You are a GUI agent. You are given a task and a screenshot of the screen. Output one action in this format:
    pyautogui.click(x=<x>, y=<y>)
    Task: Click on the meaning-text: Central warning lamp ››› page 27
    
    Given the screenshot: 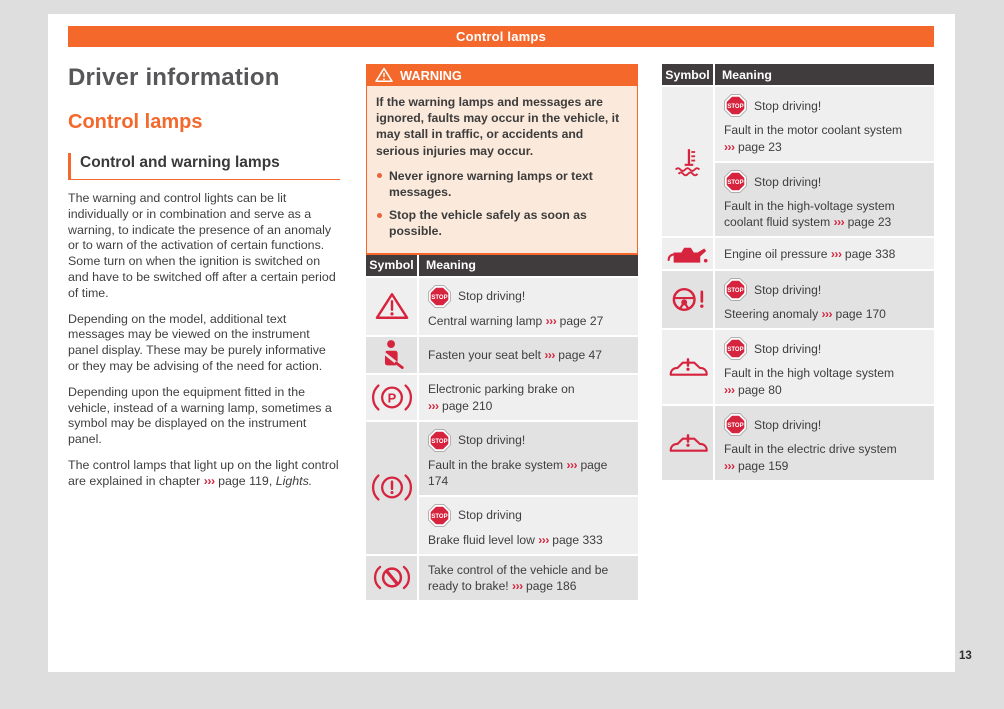 What is the action you would take?
    pyautogui.click(x=528, y=321)
    